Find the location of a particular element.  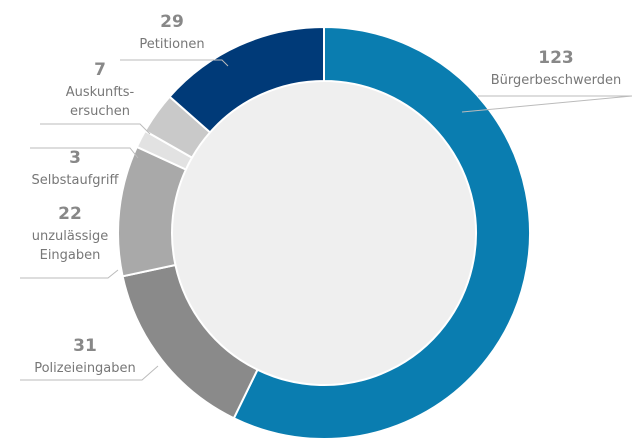

category-label-line: Eingaben is located at coordinates (70, 255).